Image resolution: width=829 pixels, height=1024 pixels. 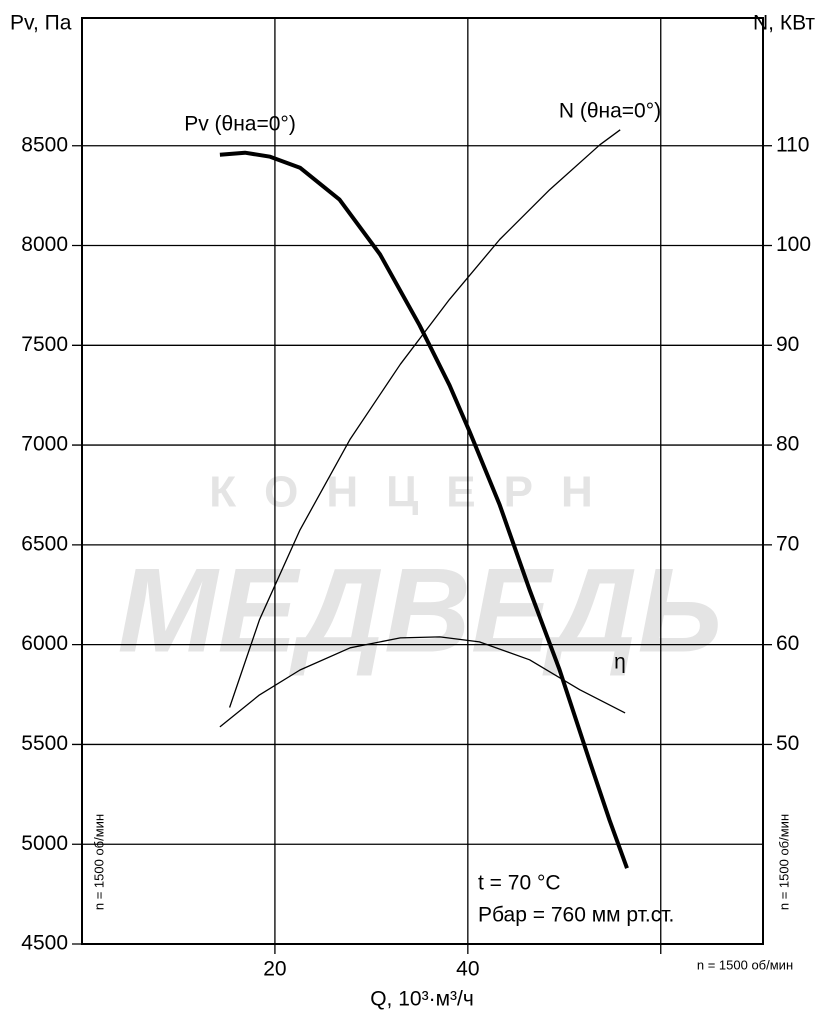 What do you see at coordinates (414, 492) in the screenshot?
I see `watermark: КОНЦЕРН` at bounding box center [414, 492].